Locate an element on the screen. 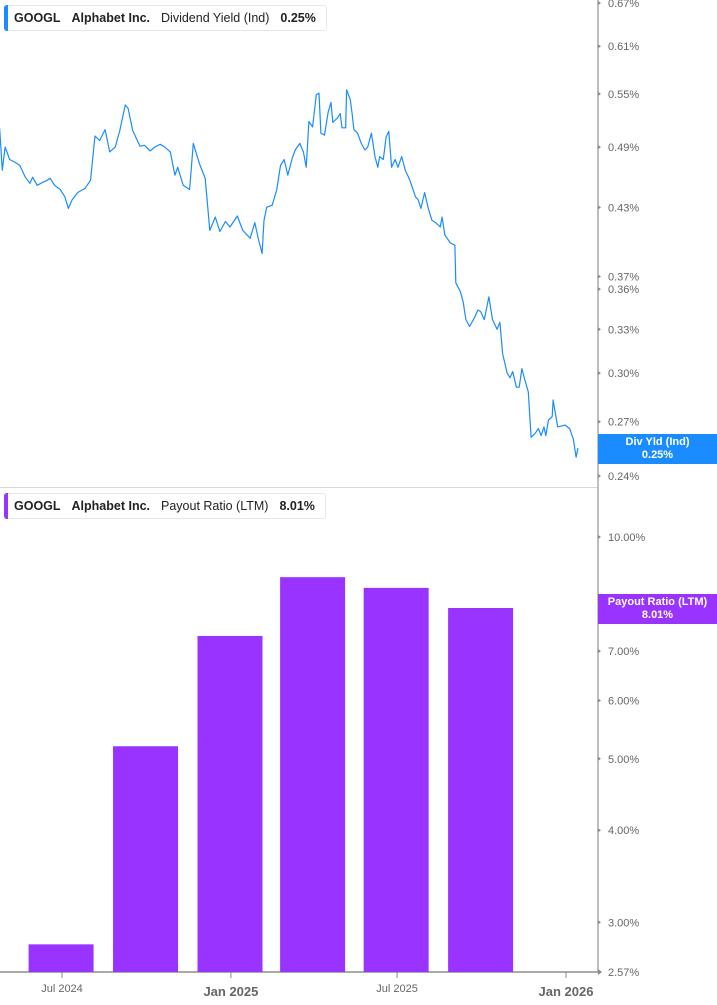 Image resolution: width=717 pixels, height=1005 pixels. y-tick-label: 0.49% is located at coordinates (623, 148).